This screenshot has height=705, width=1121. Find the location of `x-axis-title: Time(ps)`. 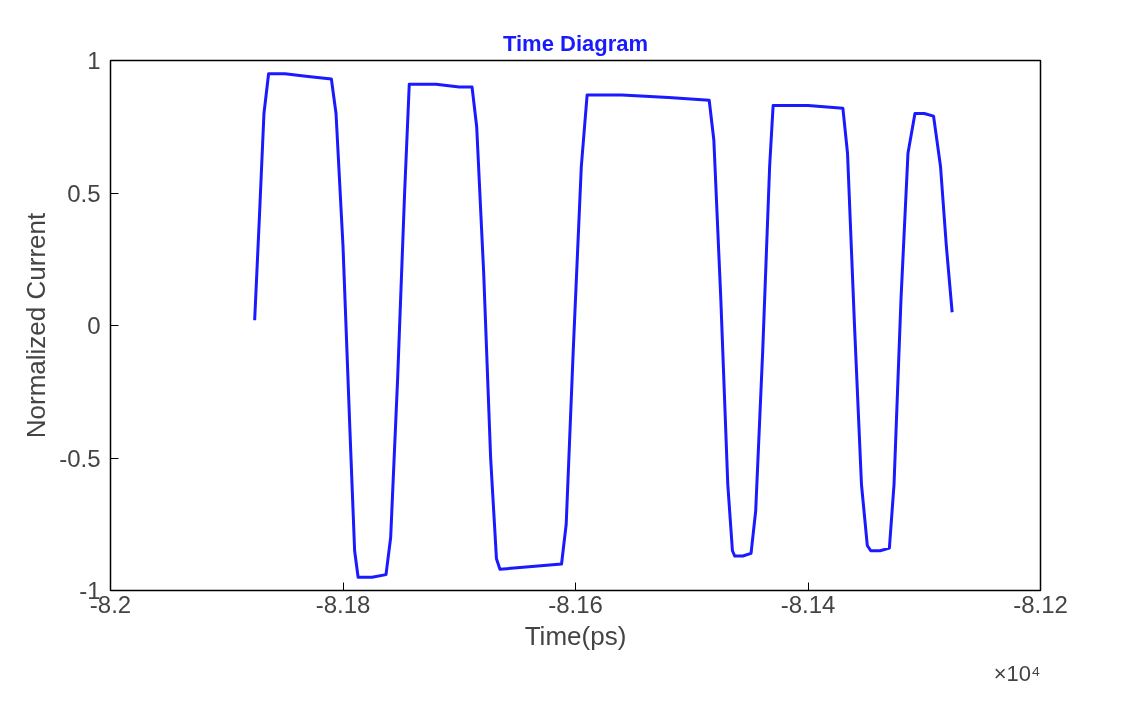

x-axis-title: Time(ps) is located at coordinates (575, 635).